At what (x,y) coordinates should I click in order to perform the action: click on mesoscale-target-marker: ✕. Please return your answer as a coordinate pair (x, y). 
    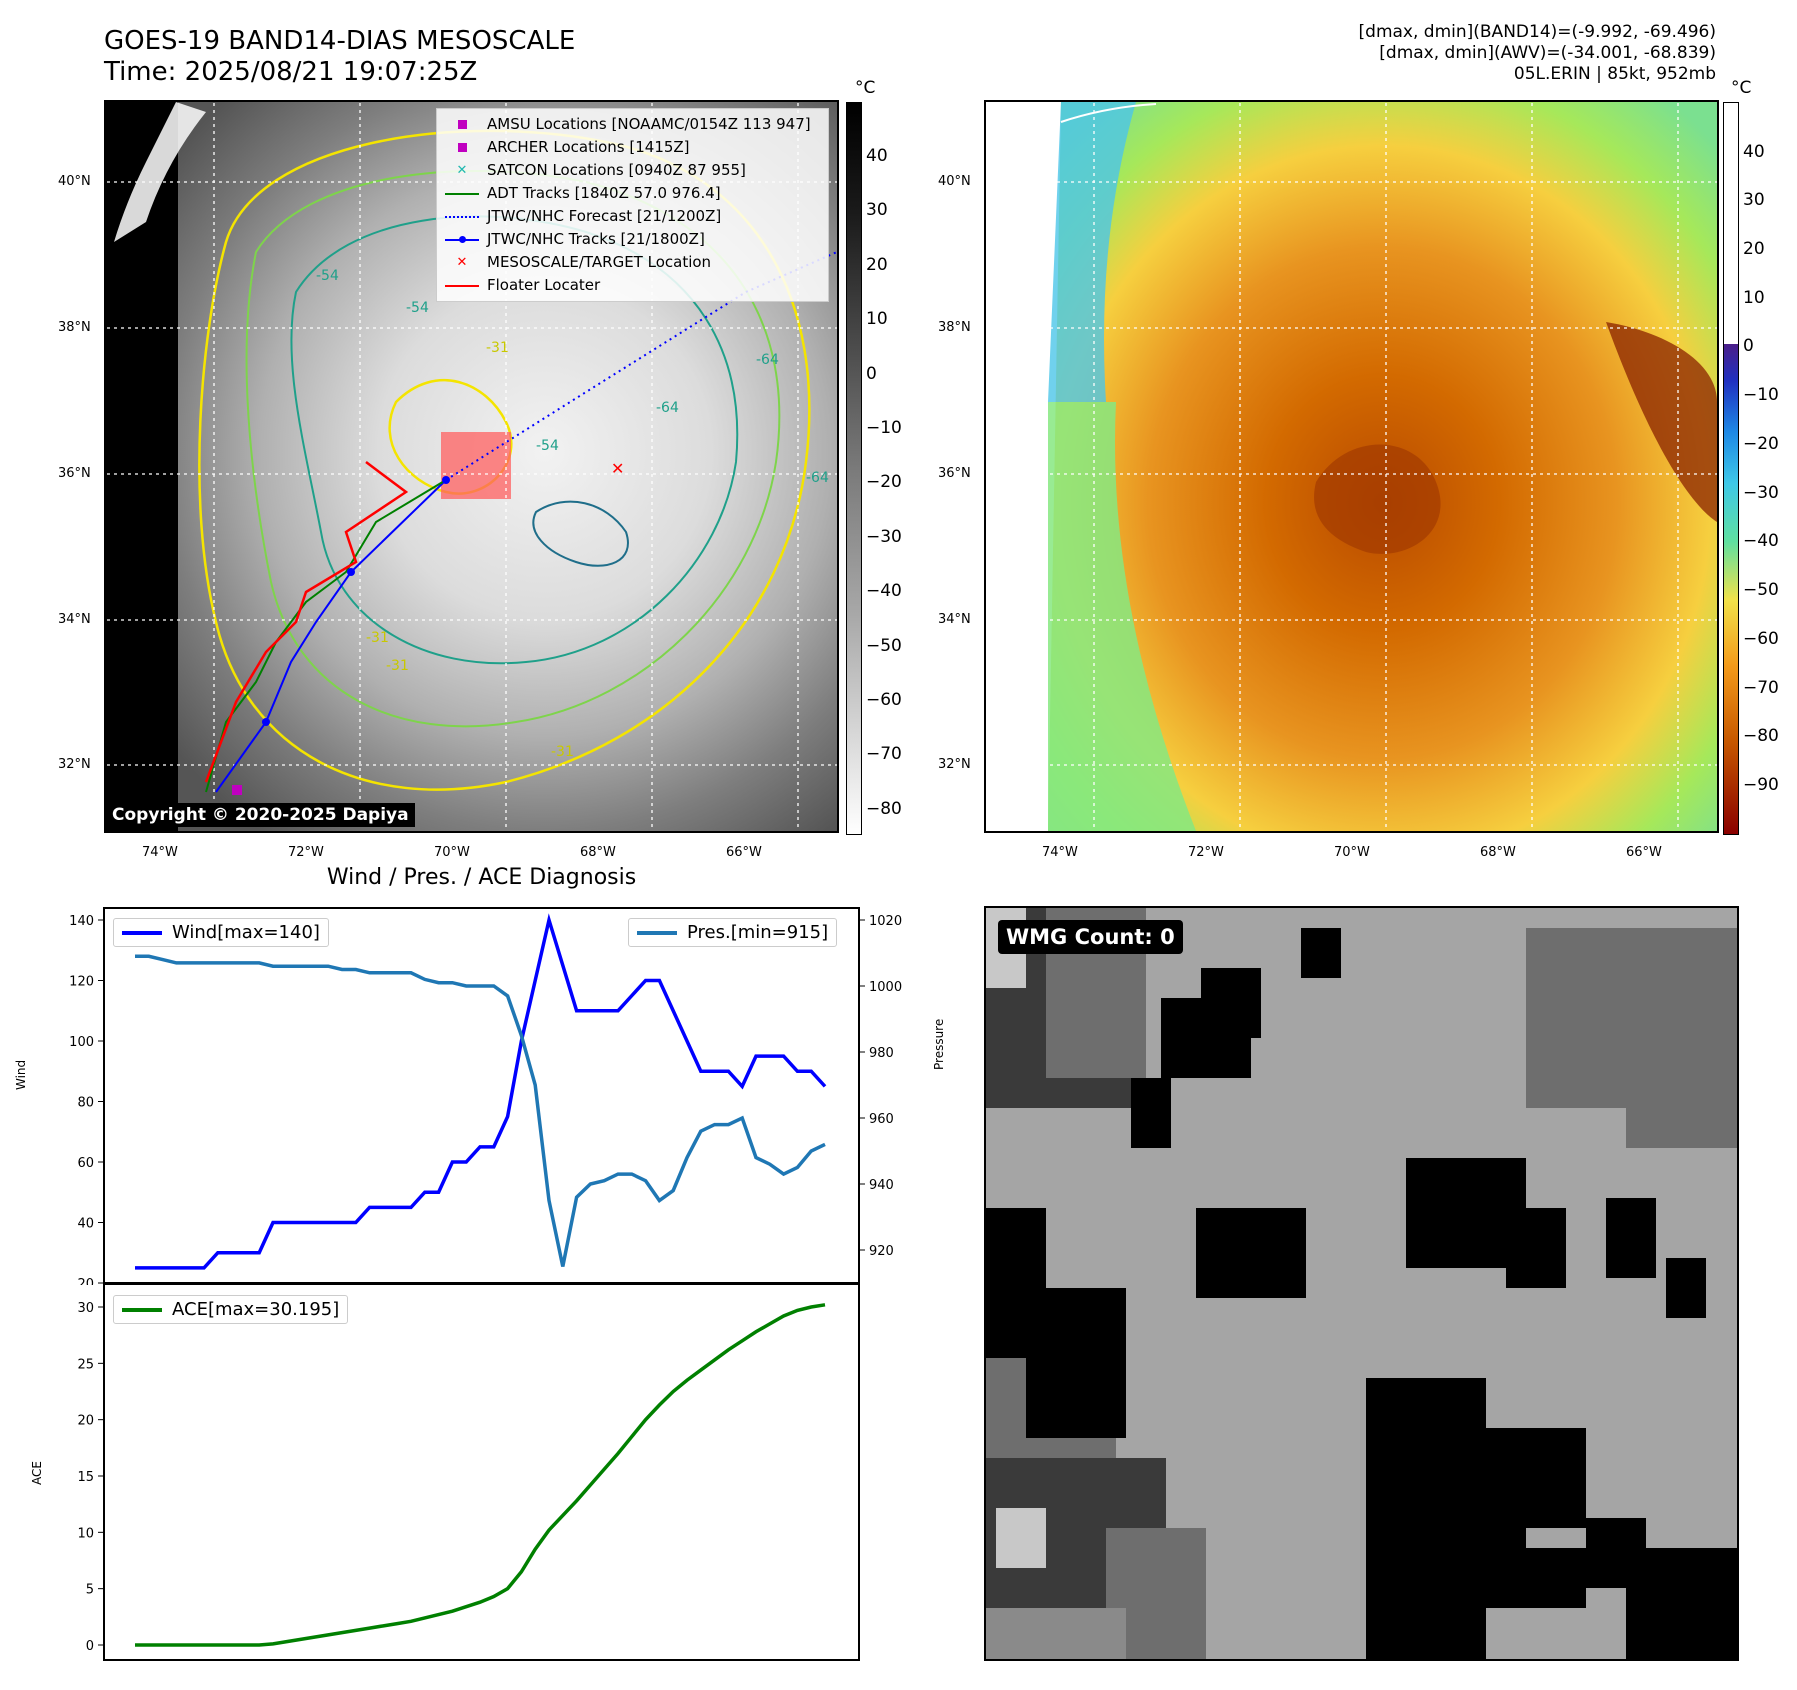
    Looking at the image, I should click on (617, 468).